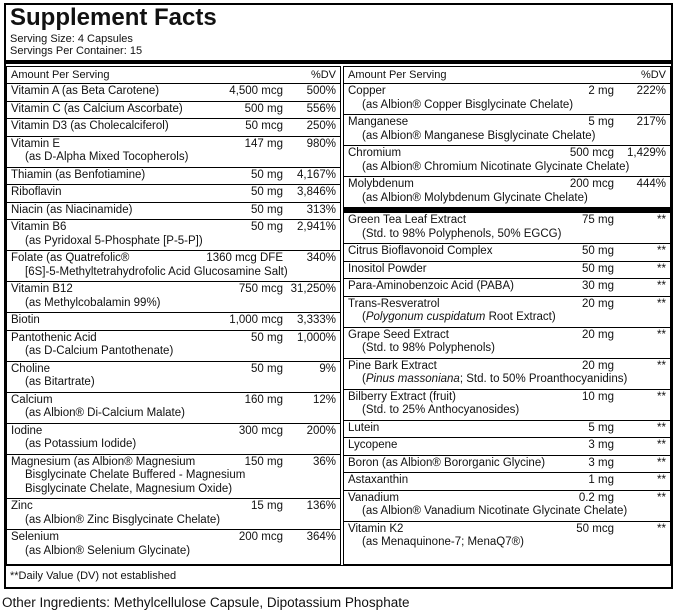 Image resolution: width=679 pixels, height=612 pixels. Describe the element at coordinates (313, 289) in the screenshot. I see `daily-value: 31,250%` at that location.